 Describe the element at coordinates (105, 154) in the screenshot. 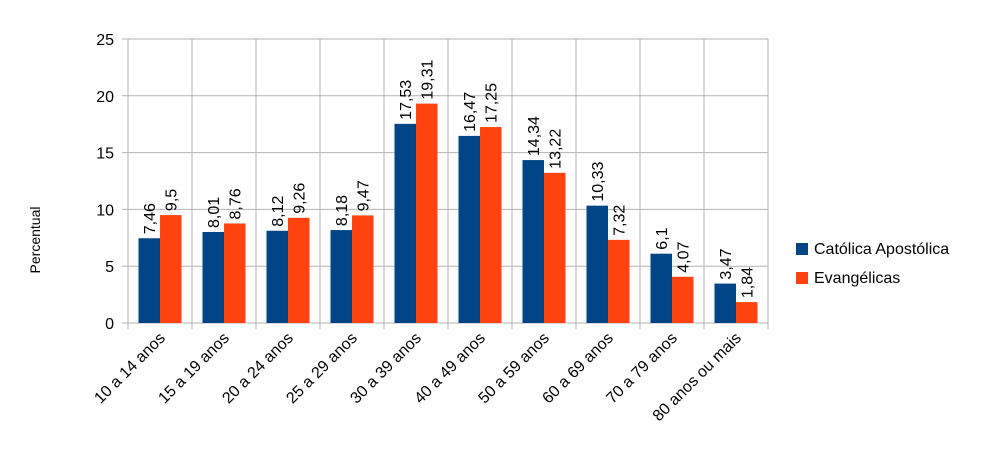

I see `y-tick-label: 15` at that location.